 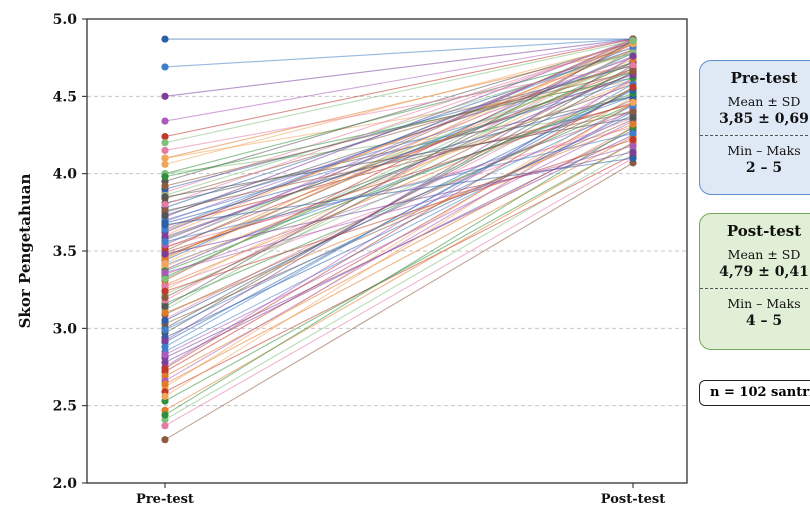 I want to click on pre-test-mean-label: Mean ± SD, so click(x=764, y=101).